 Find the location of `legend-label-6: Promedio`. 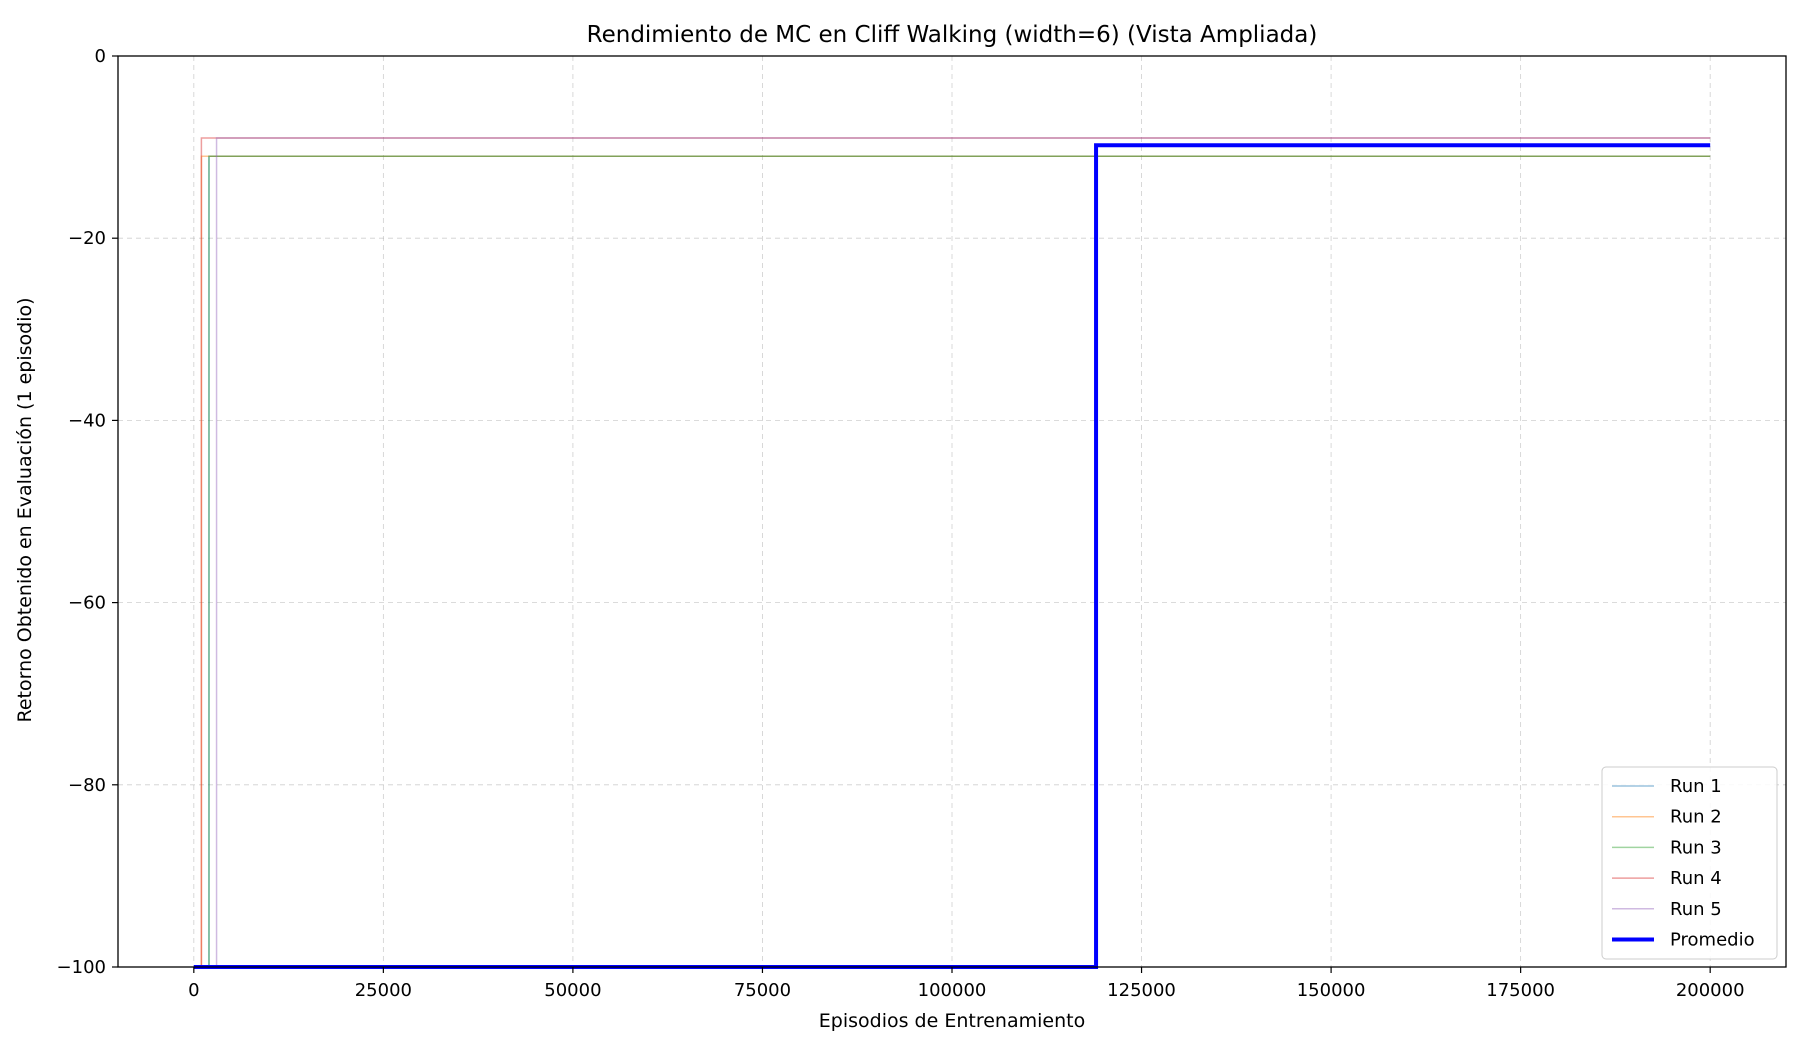

legend-label-6: Promedio is located at coordinates (1712, 940).